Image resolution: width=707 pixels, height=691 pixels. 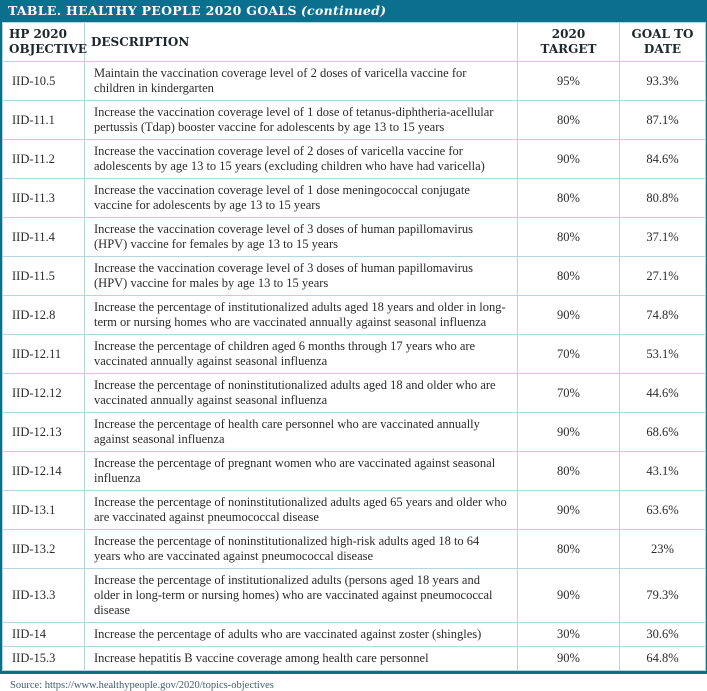 I want to click on goal-cell: 68.6%, so click(x=662, y=432).